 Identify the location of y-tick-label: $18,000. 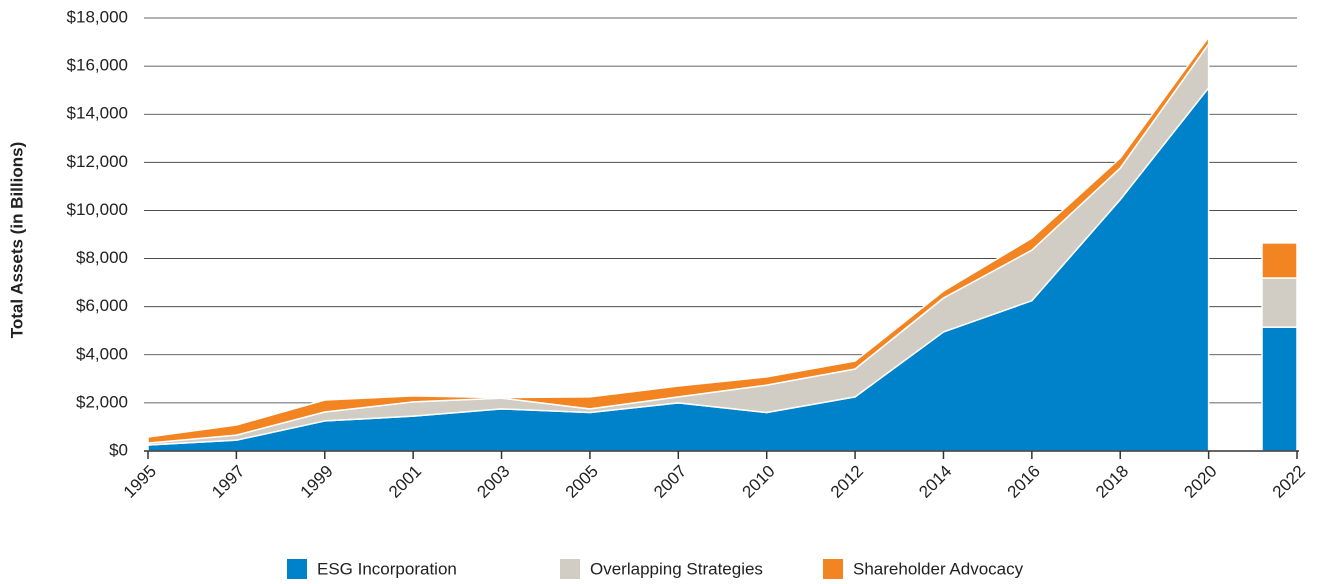
(97, 16).